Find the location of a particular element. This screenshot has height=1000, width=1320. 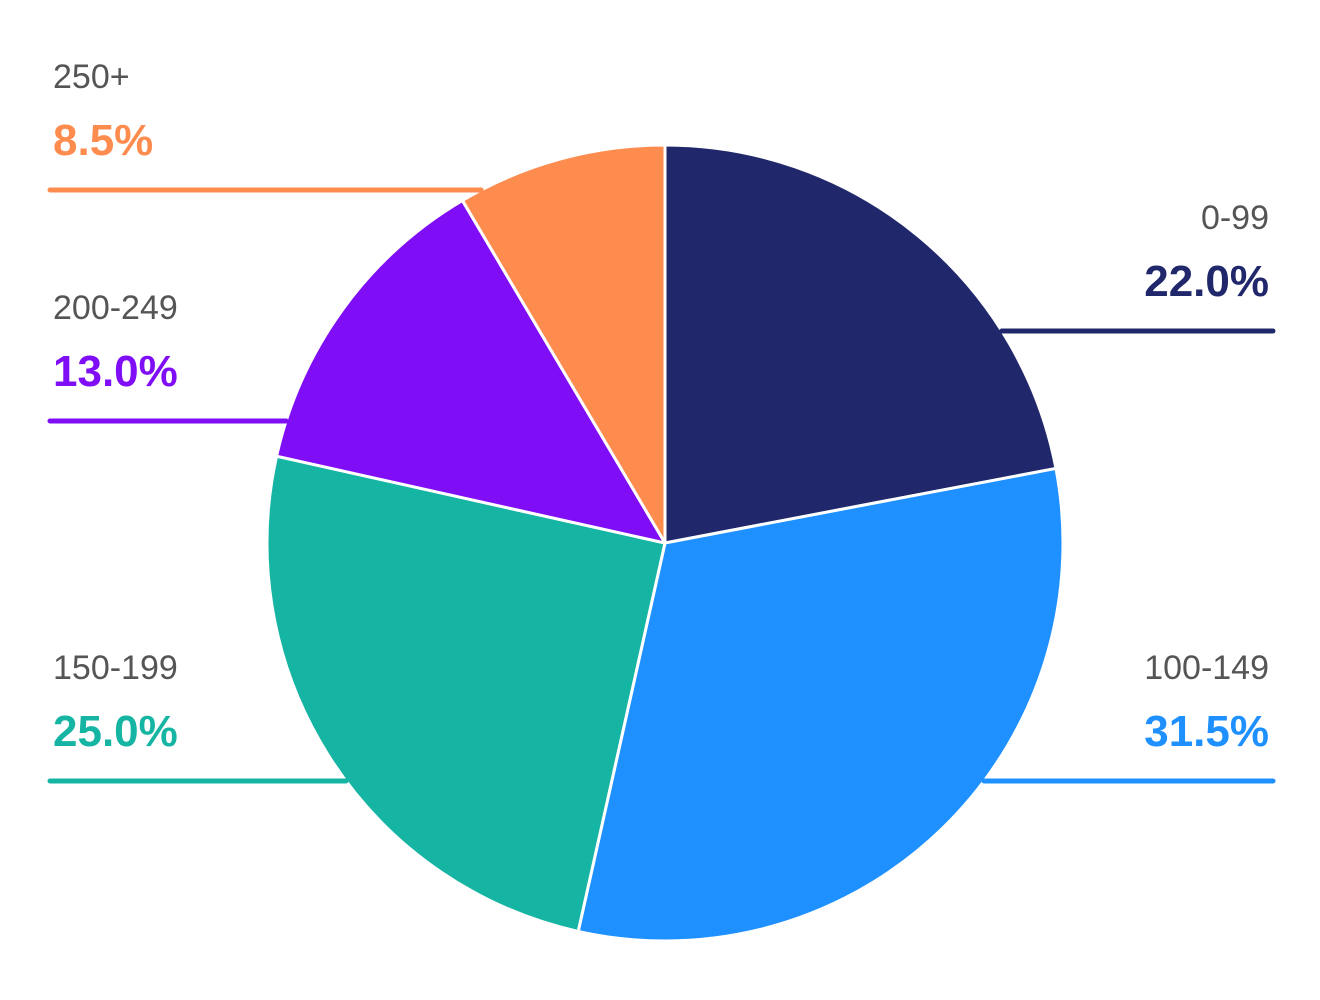

slice-category-label: 100-149 is located at coordinates (1206, 668).